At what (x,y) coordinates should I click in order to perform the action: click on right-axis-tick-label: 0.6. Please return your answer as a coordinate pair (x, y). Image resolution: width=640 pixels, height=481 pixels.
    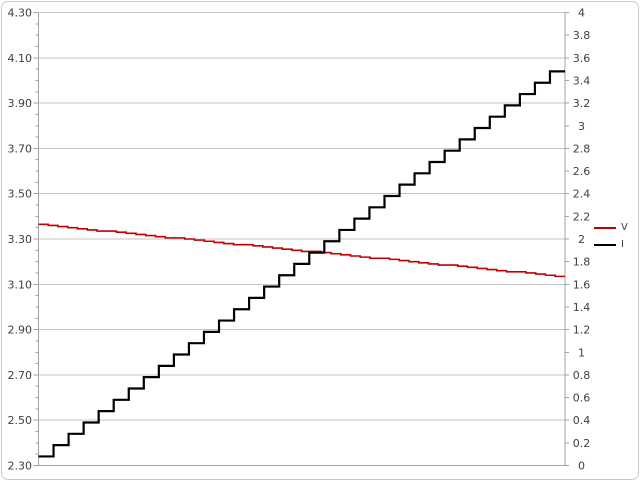
    Looking at the image, I should click on (582, 398).